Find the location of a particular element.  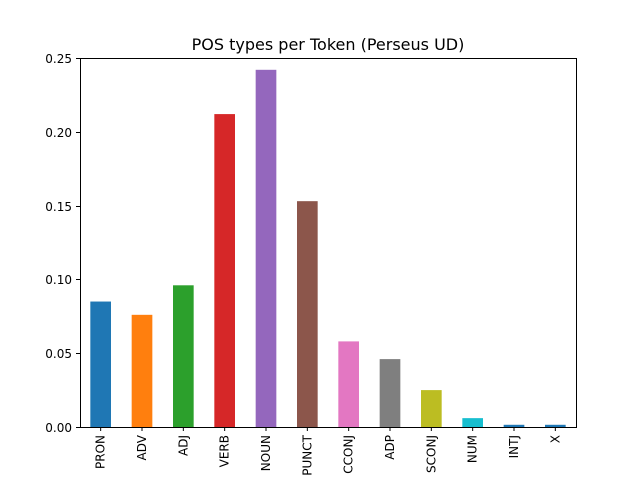

x-tick-label-num: NUM is located at coordinates (473, 449).